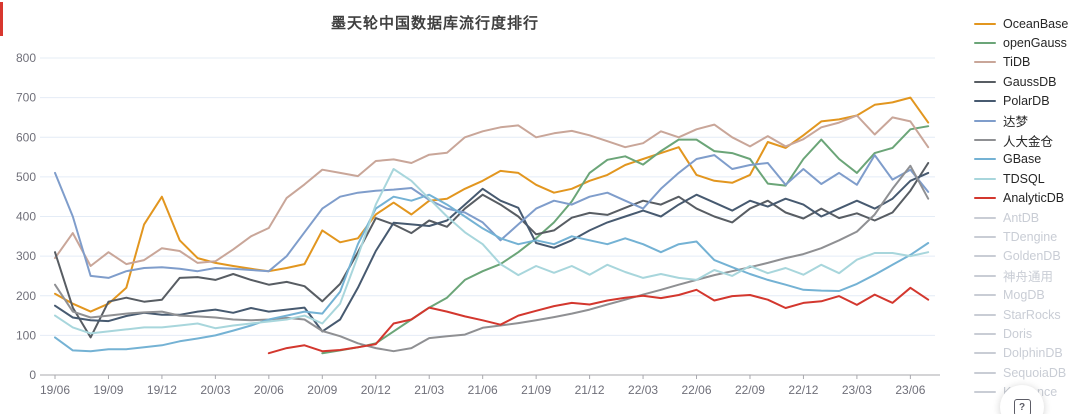 This screenshot has width=1080, height=414. What do you see at coordinates (1034, 198) in the screenshot?
I see `legend-label: AnalyticDB` at bounding box center [1034, 198].